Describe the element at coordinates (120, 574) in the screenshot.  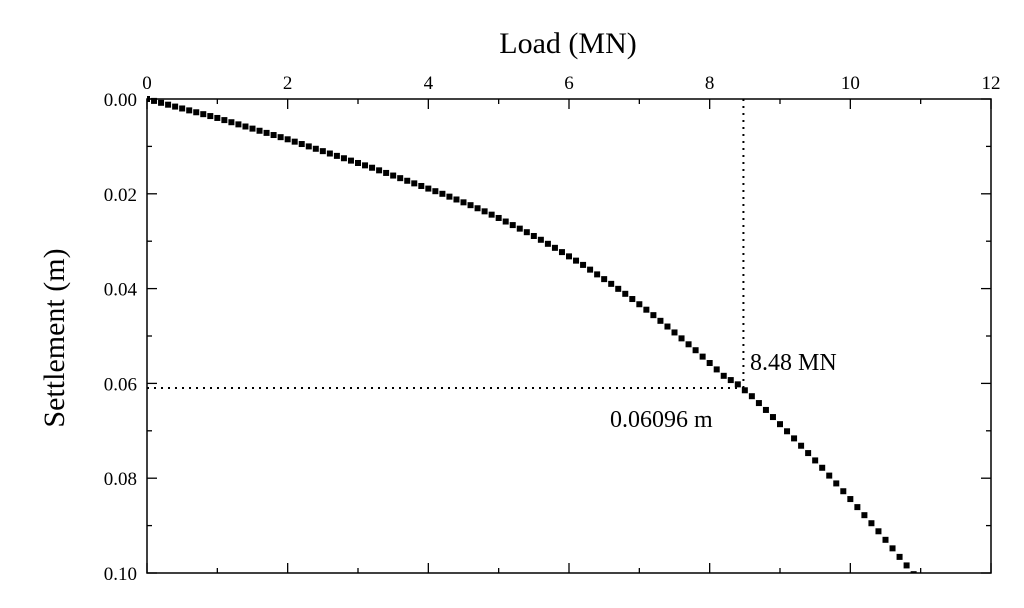
I see `y-tick-label: 0.10` at that location.